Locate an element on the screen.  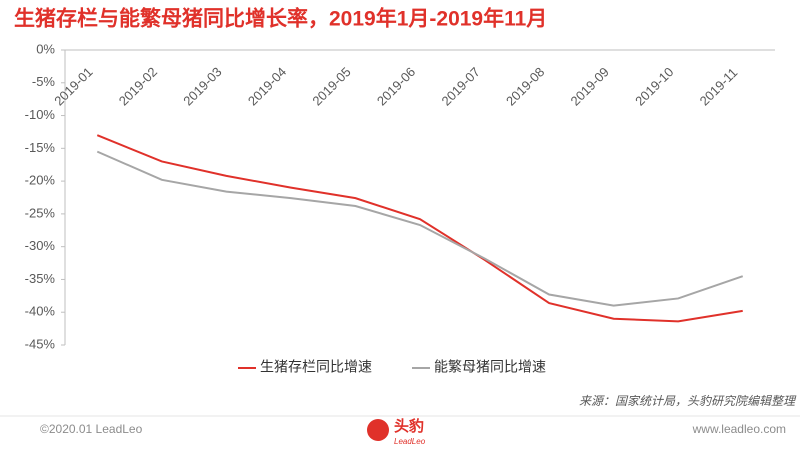
y-tick-label: -5% is located at coordinates (44, 81).